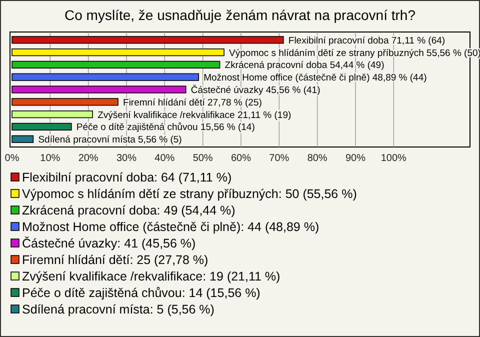  I want to click on x-tick-label: 90%, so click(355, 158).